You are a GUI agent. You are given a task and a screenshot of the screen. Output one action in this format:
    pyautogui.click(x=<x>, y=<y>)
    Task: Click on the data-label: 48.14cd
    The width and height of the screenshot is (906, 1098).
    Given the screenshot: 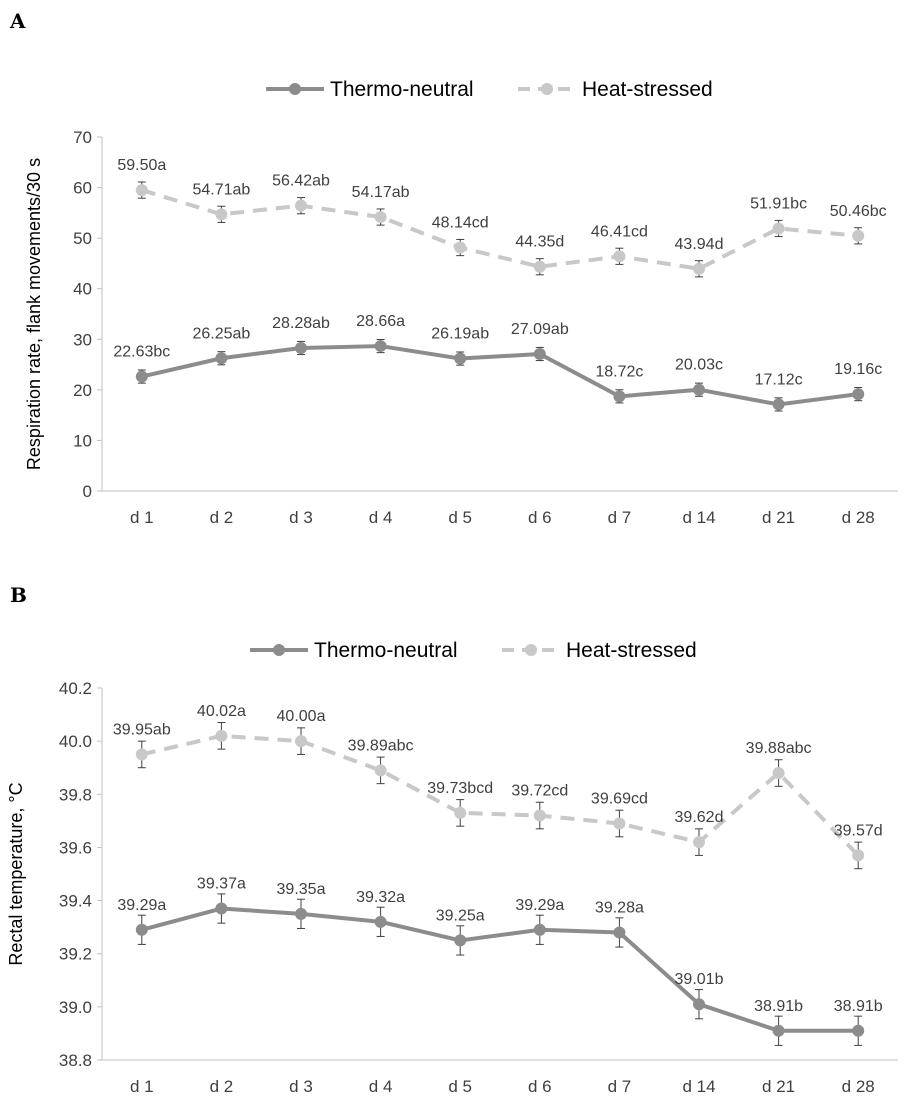 What is the action you would take?
    pyautogui.click(x=460, y=223)
    